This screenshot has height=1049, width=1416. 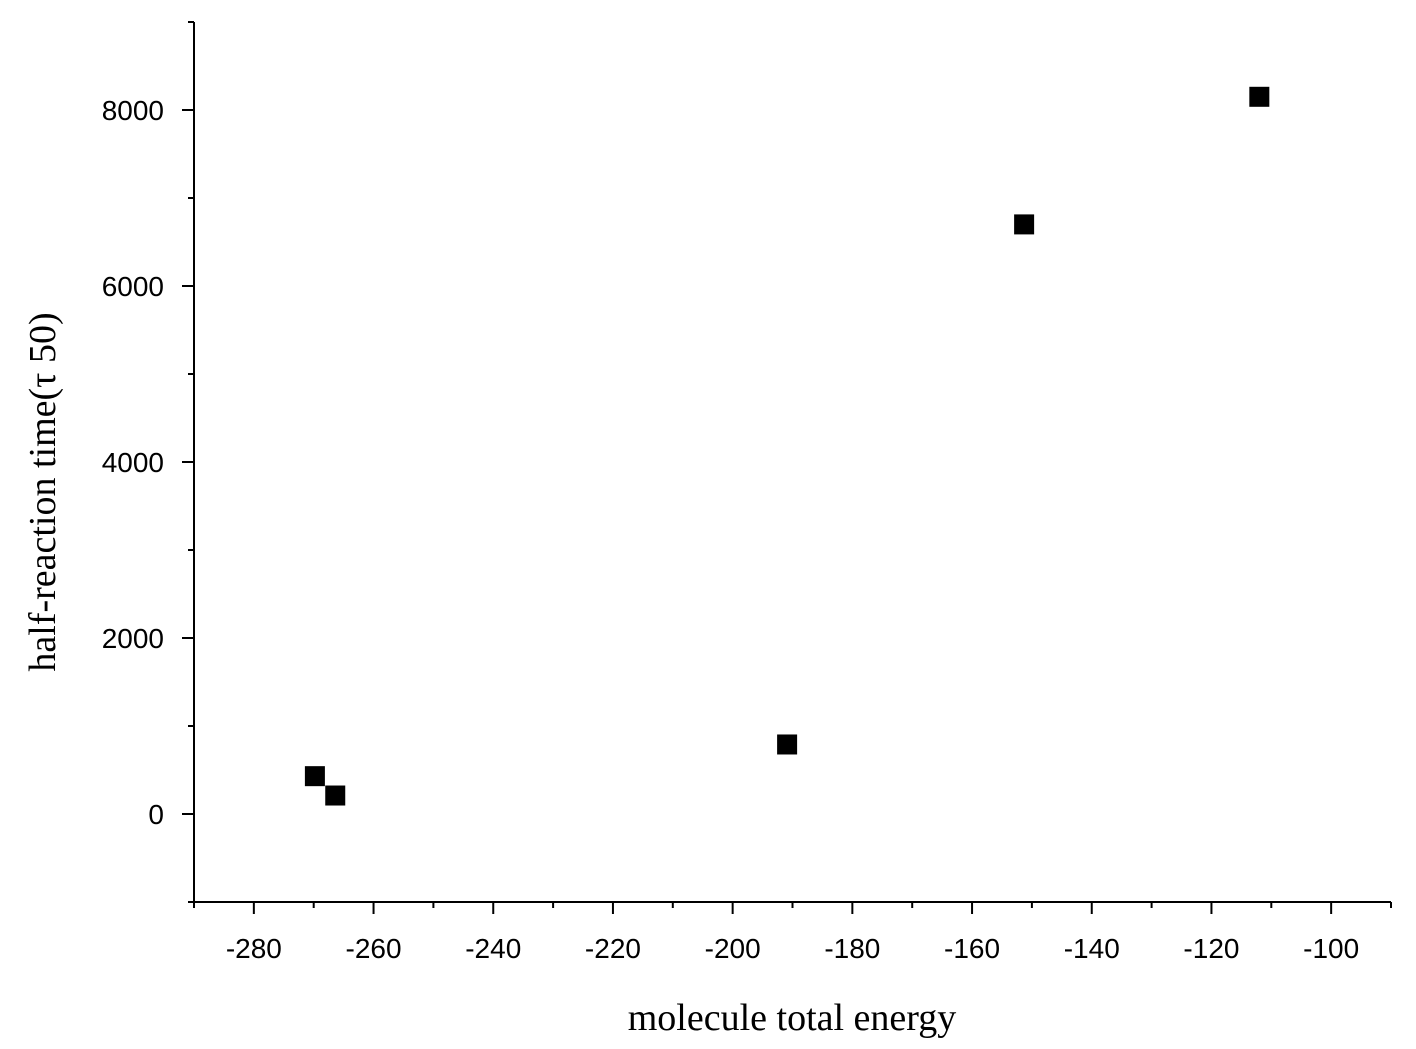 I want to click on y-axis-title: half-reaction time(τ 50), so click(x=43, y=491).